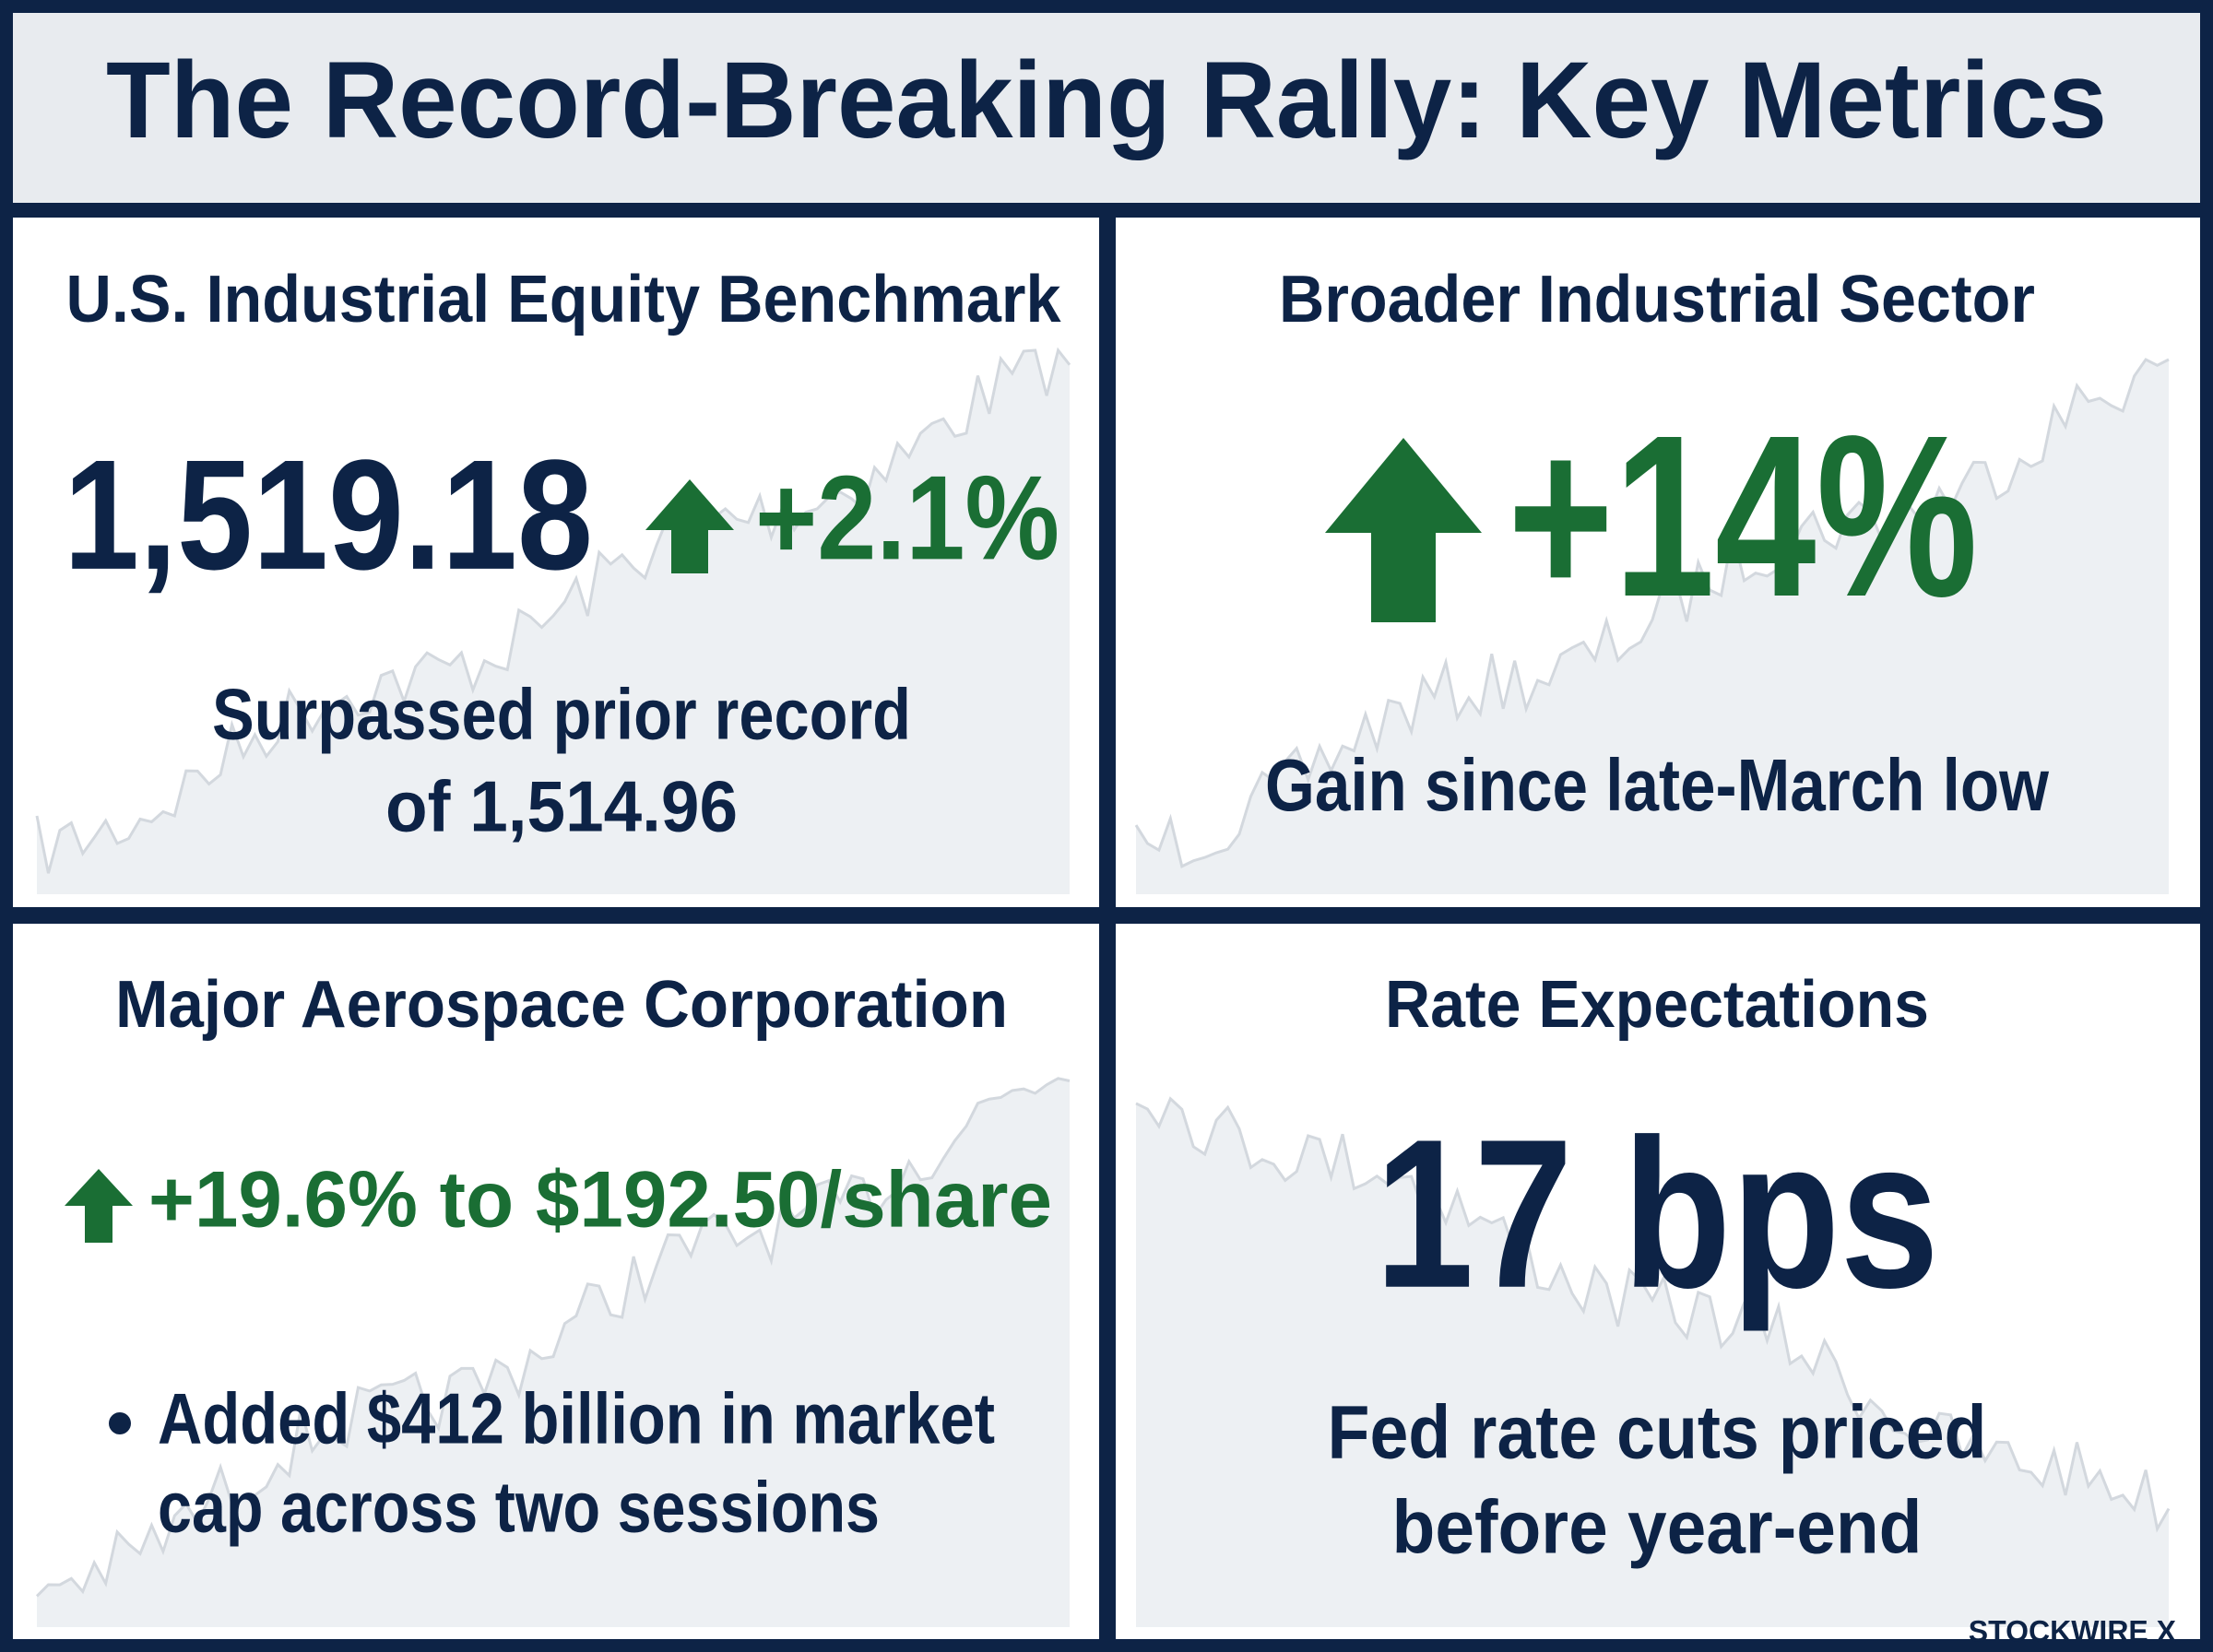  I want to click on background-area, so click(1652, 1362).